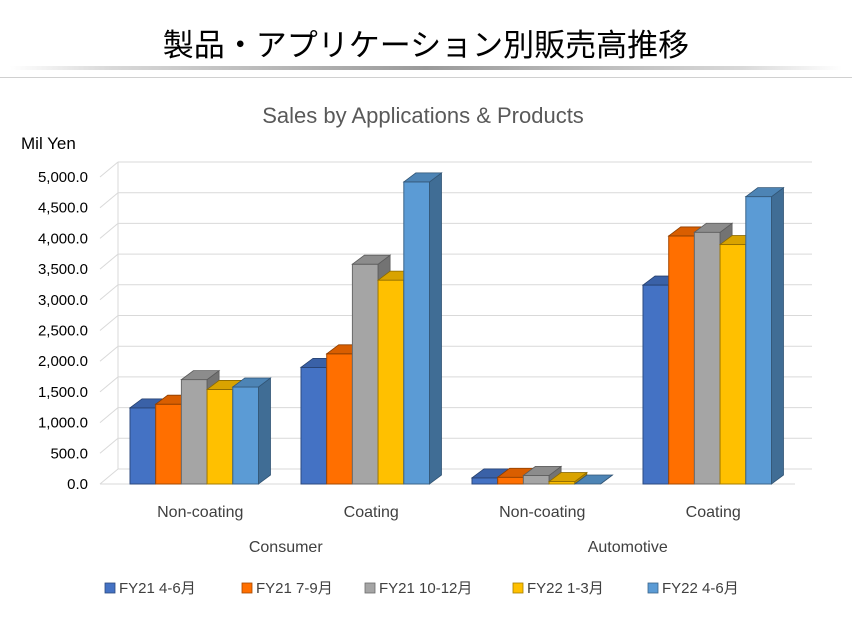  I want to click on legend-label: FY22 1-3月, so click(565, 588).